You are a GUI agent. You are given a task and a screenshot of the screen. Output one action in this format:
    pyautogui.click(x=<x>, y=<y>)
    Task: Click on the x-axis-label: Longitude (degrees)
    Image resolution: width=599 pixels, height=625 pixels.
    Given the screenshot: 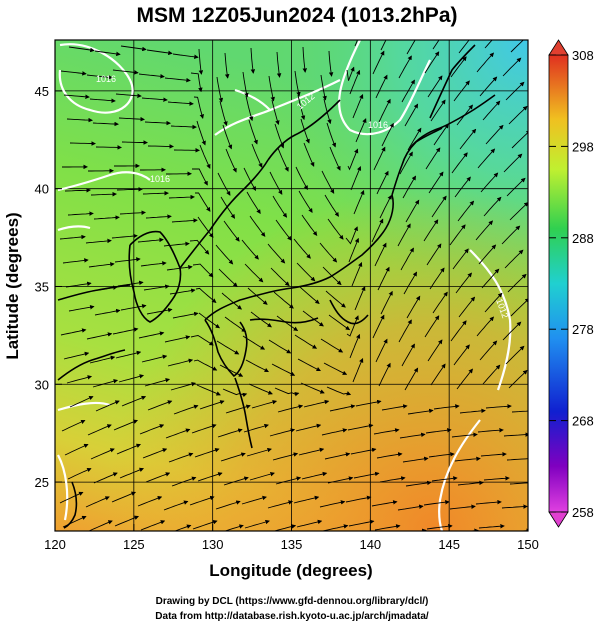 What is the action you would take?
    pyautogui.click(x=290, y=570)
    